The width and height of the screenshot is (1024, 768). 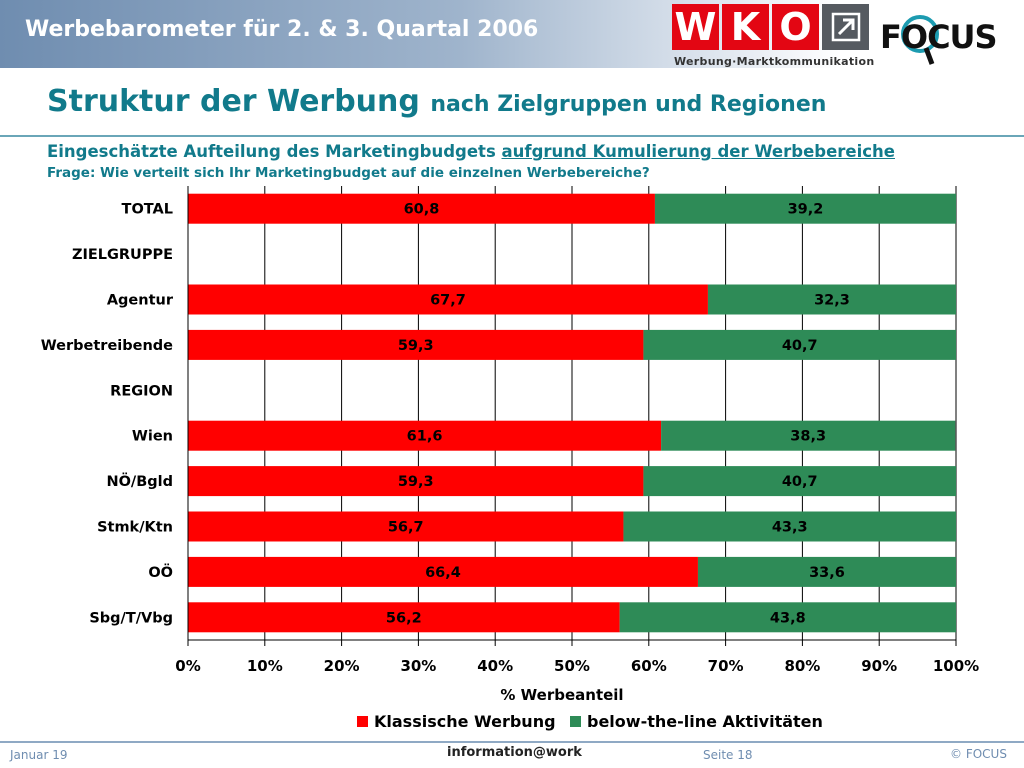 I want to click on legend-label: below-the-line Aktivitäten, so click(x=705, y=721).